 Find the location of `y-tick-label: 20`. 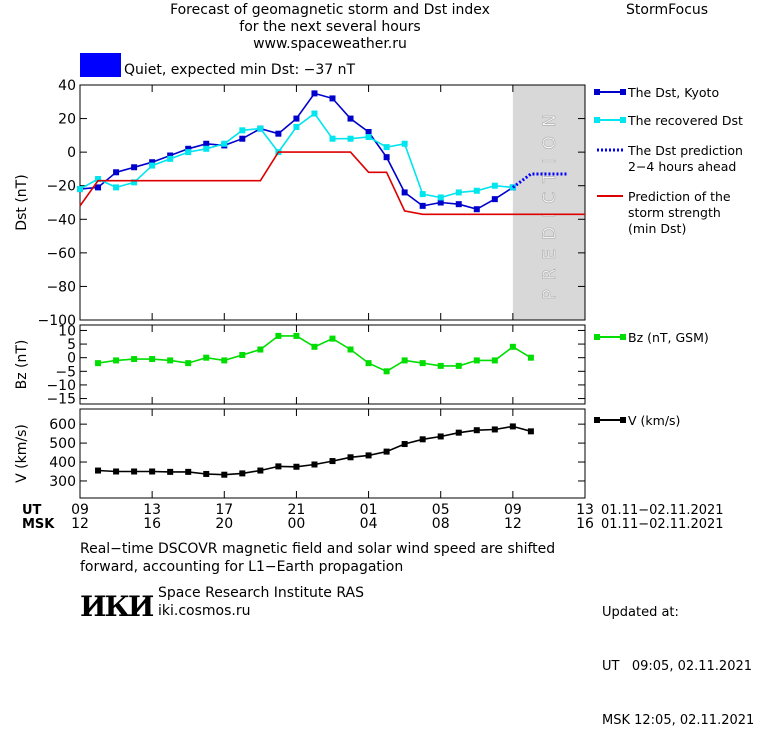

y-tick-label: 20 is located at coordinates (67, 120).